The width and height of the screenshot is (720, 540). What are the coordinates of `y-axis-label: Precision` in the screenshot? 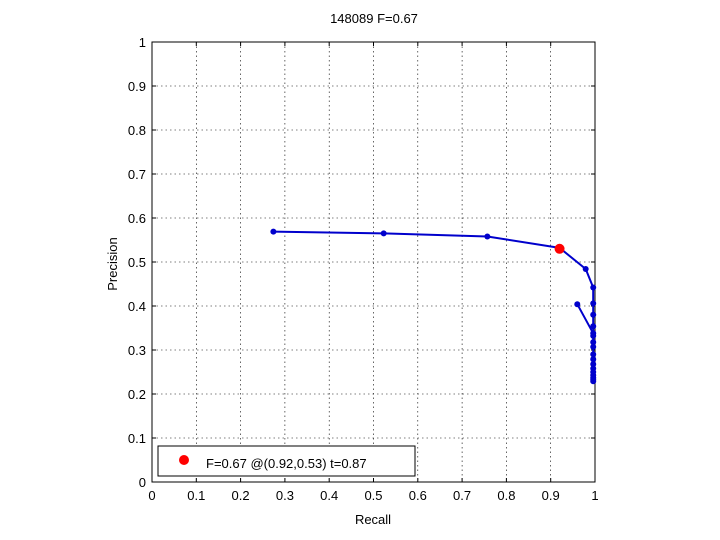 It's located at (112, 263).